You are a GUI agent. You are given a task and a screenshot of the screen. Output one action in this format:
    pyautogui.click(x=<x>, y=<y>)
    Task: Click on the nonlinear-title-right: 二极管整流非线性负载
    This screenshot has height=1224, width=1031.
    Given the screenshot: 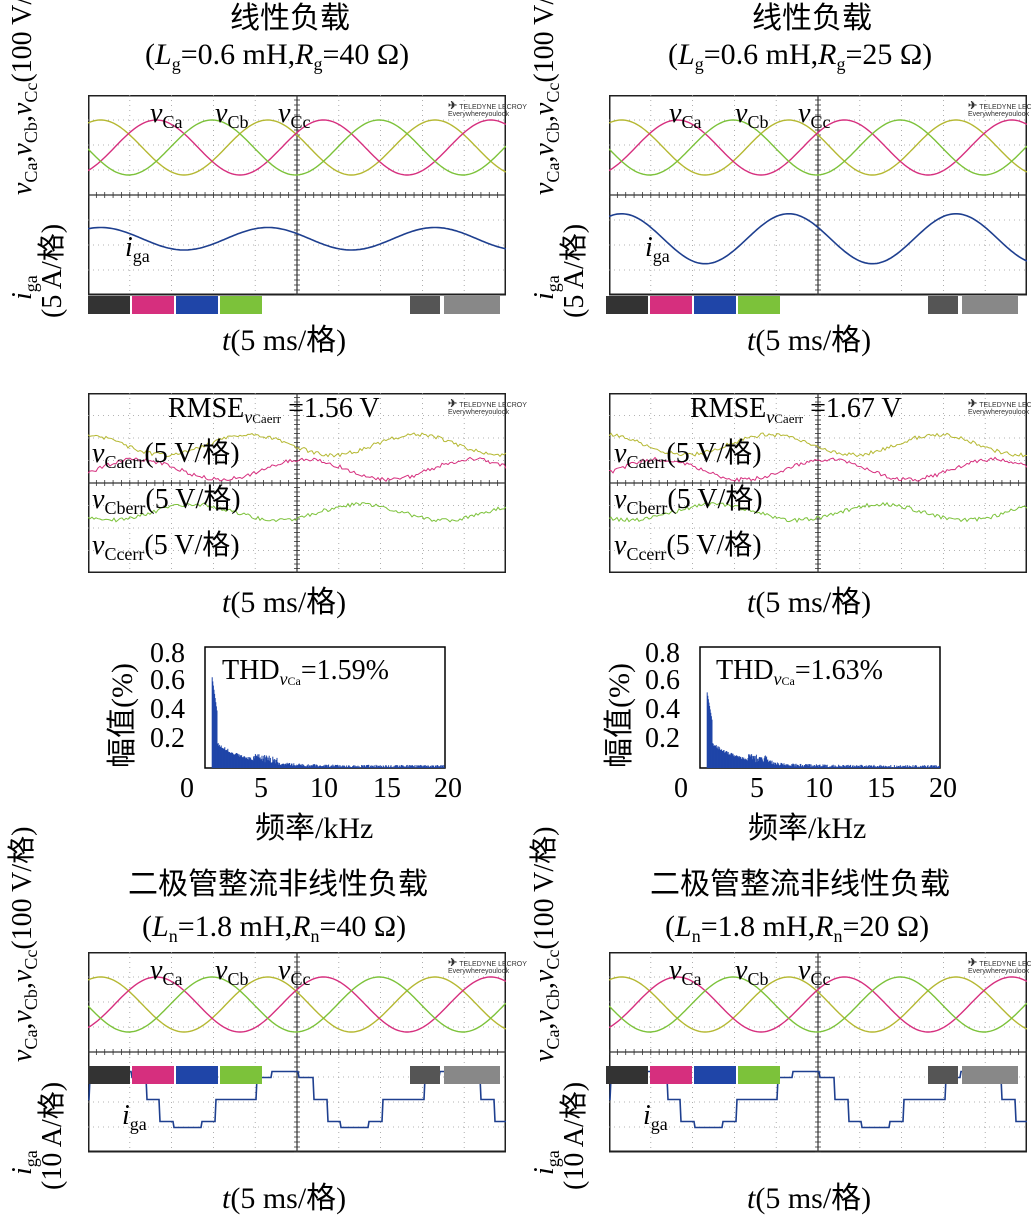 What is the action you would take?
    pyautogui.click(x=800, y=885)
    